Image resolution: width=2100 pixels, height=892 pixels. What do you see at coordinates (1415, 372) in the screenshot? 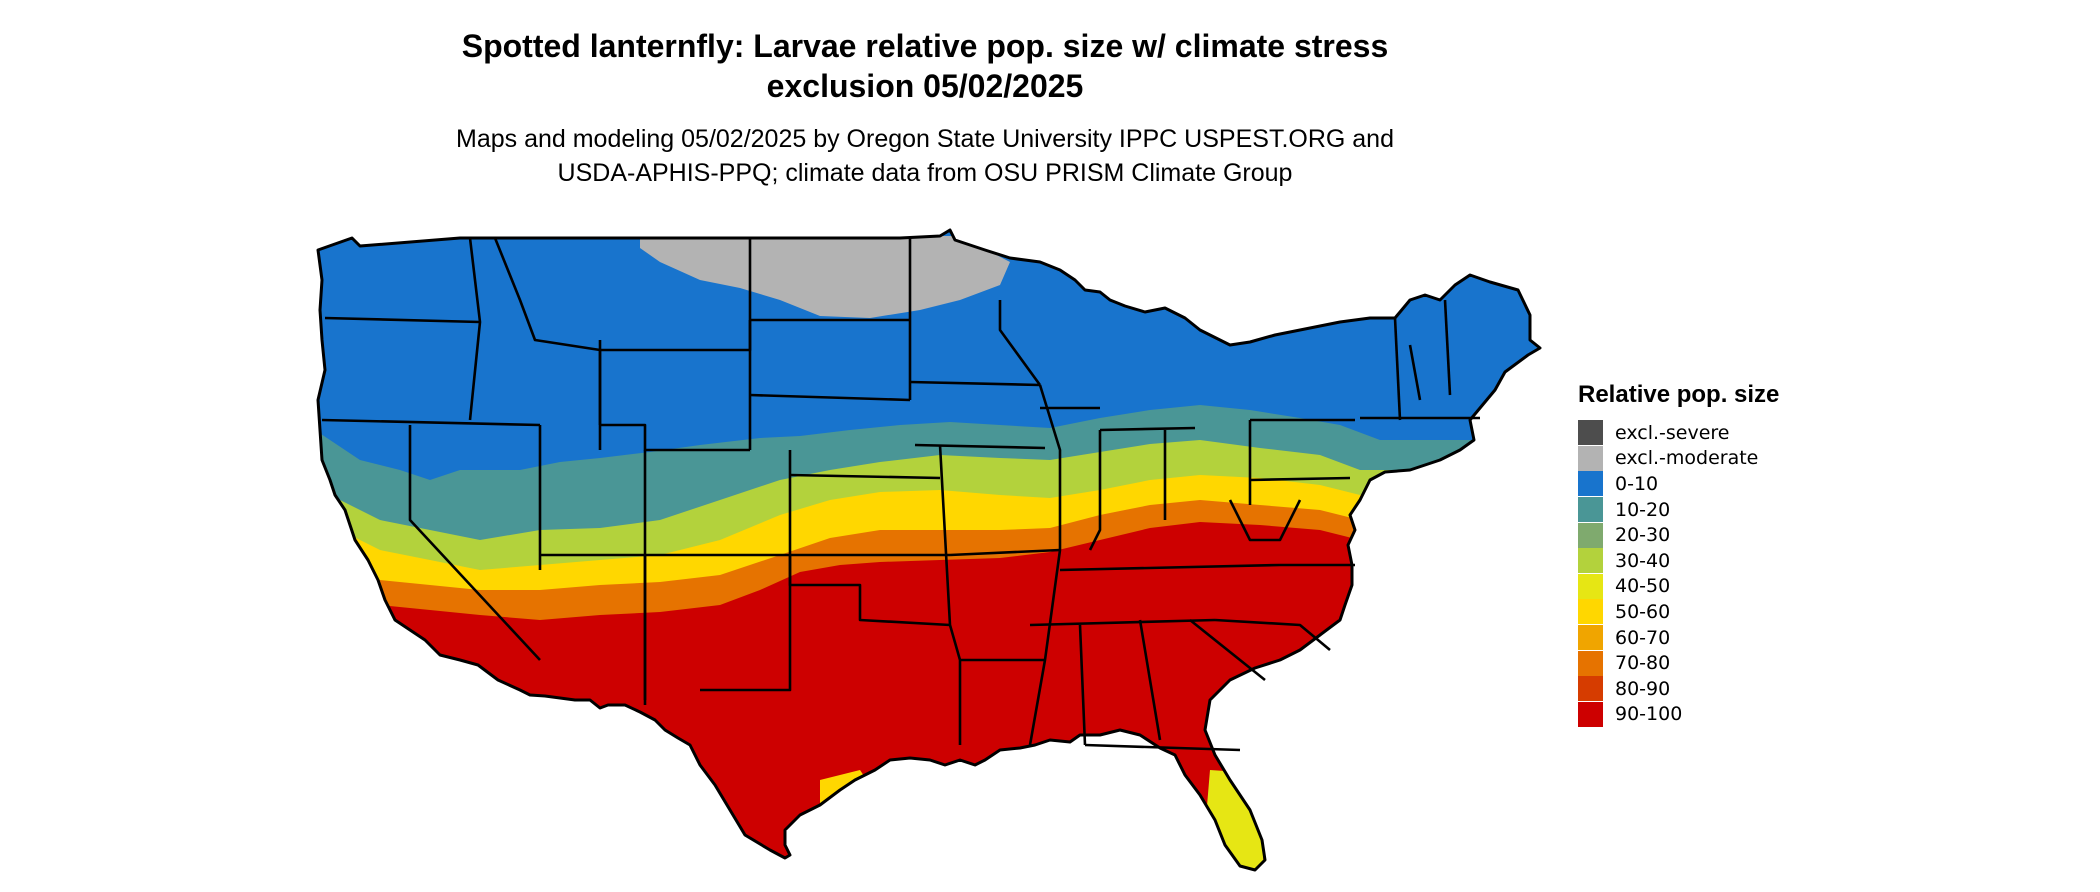
I see `boundary-vt-nh` at bounding box center [1415, 372].